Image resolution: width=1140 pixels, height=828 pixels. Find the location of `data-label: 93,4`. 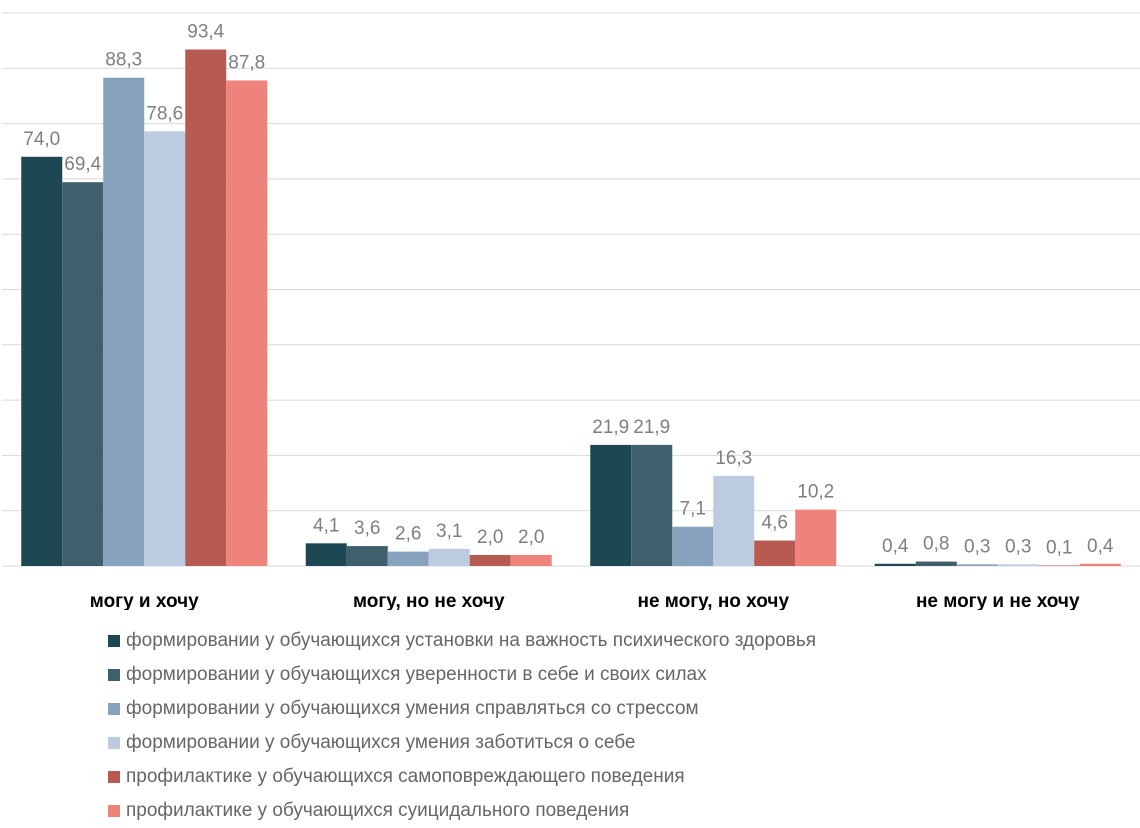

data-label: 93,4 is located at coordinates (205, 31).